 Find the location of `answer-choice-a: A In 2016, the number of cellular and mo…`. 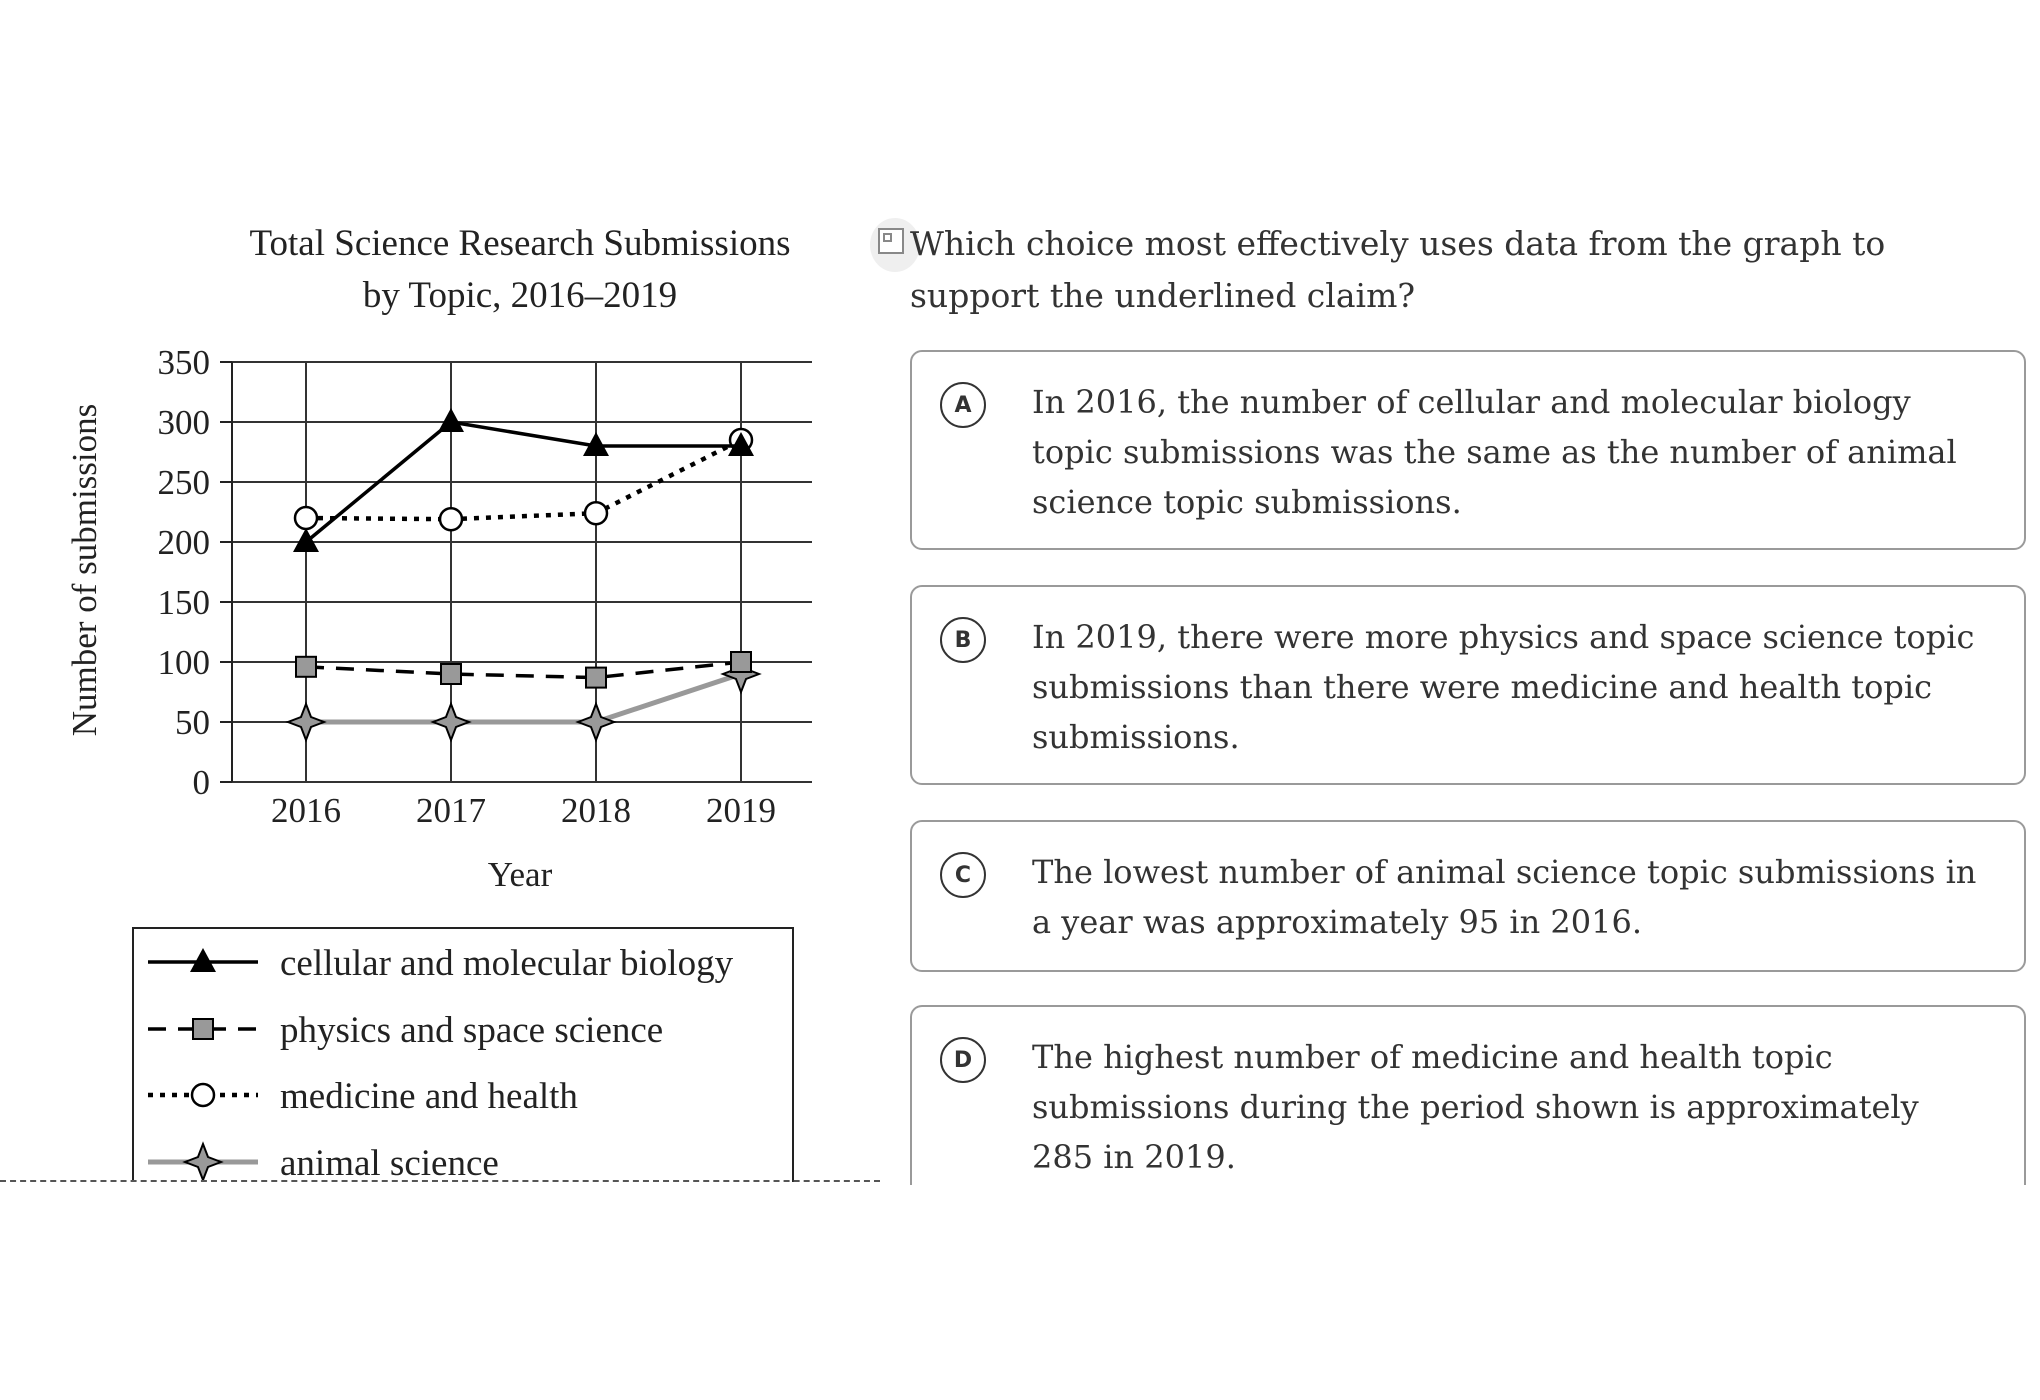

answer-choice-a: A In 2016, the number of cellular and mo… is located at coordinates (1468, 450).